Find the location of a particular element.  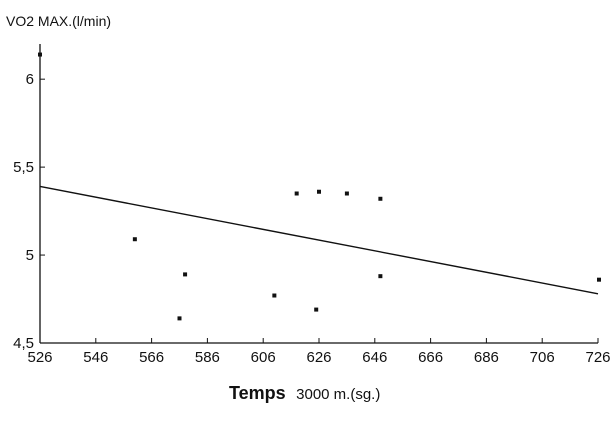

x-tick-label: 546 is located at coordinates (95, 357).